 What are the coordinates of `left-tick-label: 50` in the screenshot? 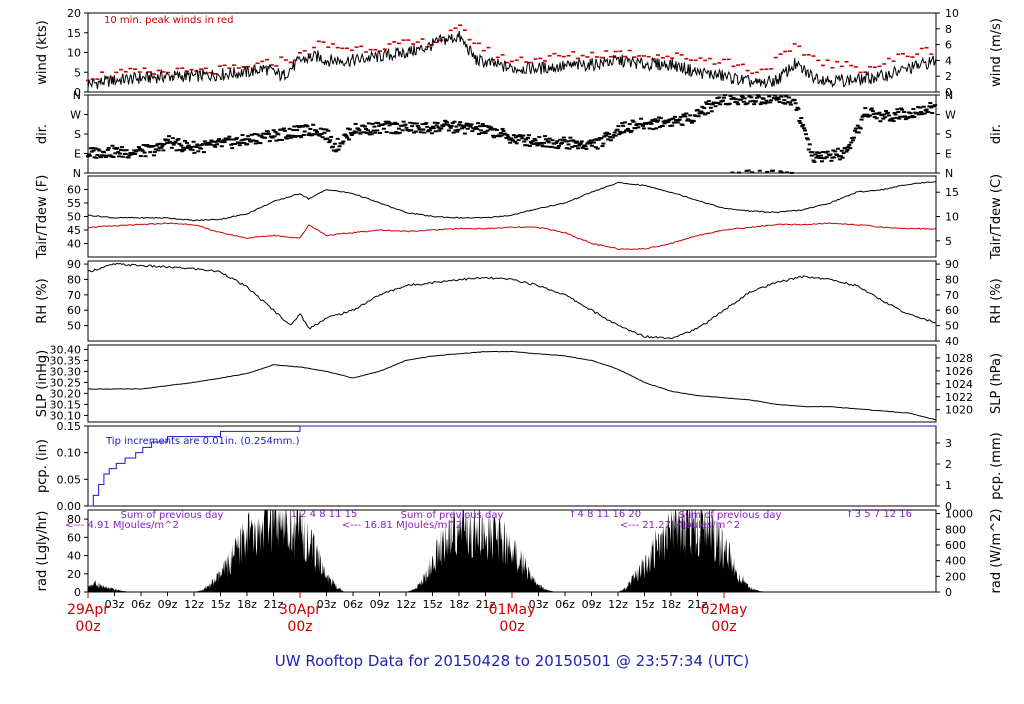 It's located at (74, 326).